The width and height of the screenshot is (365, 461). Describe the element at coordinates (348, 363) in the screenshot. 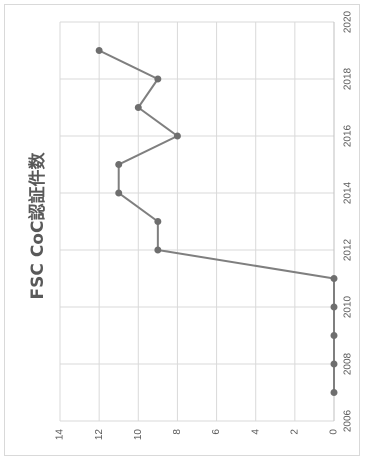

I see `year-tick-label: 2008` at that location.